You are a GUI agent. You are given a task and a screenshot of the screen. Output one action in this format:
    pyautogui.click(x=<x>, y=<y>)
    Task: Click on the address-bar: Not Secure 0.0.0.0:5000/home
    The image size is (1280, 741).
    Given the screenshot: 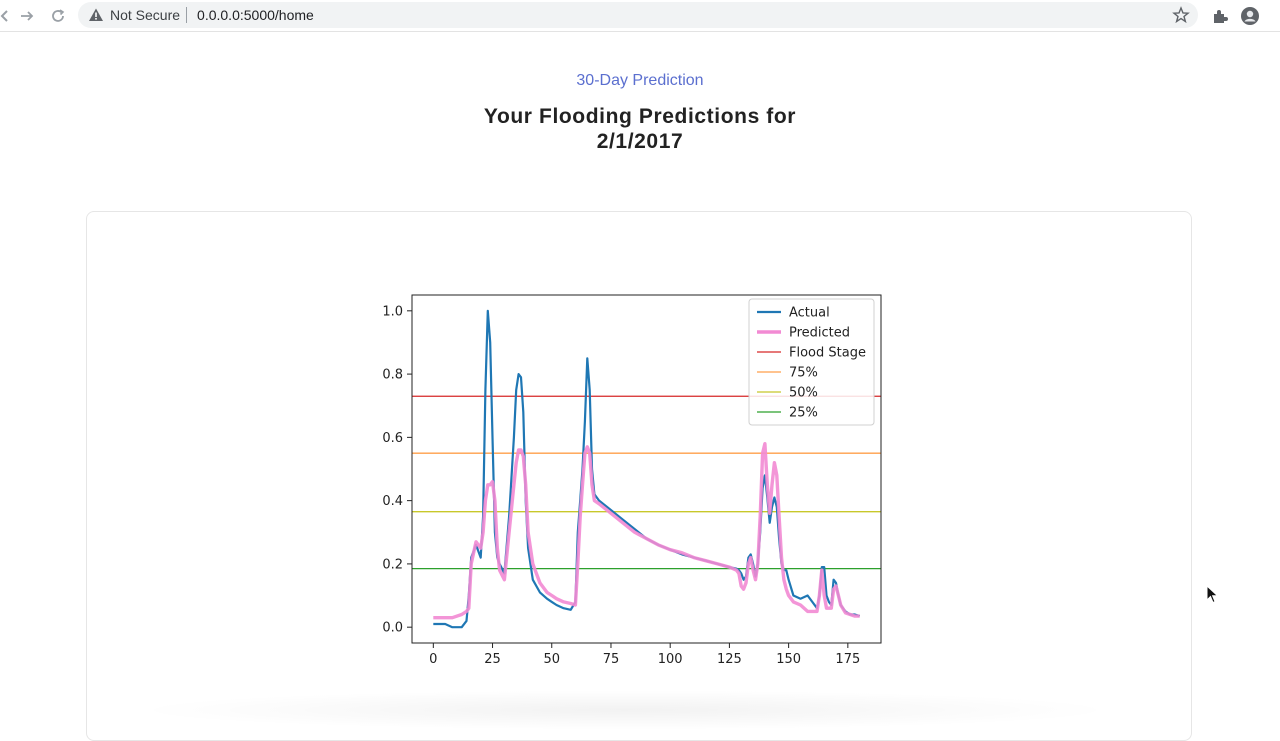 What is the action you would take?
    pyautogui.click(x=638, y=15)
    